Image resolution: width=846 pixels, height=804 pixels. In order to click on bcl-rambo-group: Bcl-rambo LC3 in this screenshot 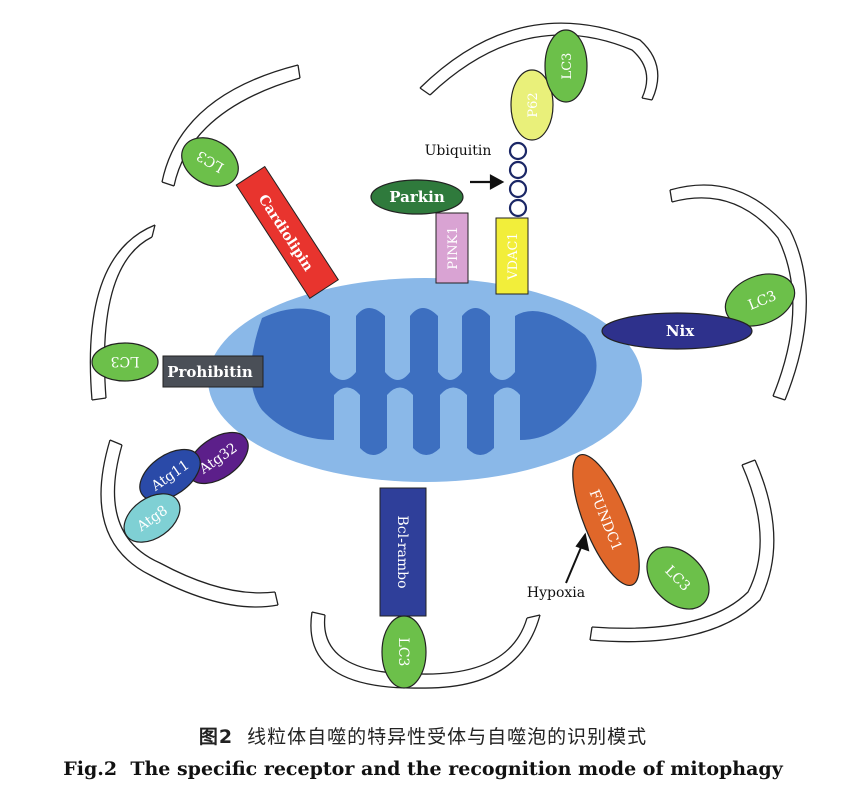, I will do `click(403, 588)`.